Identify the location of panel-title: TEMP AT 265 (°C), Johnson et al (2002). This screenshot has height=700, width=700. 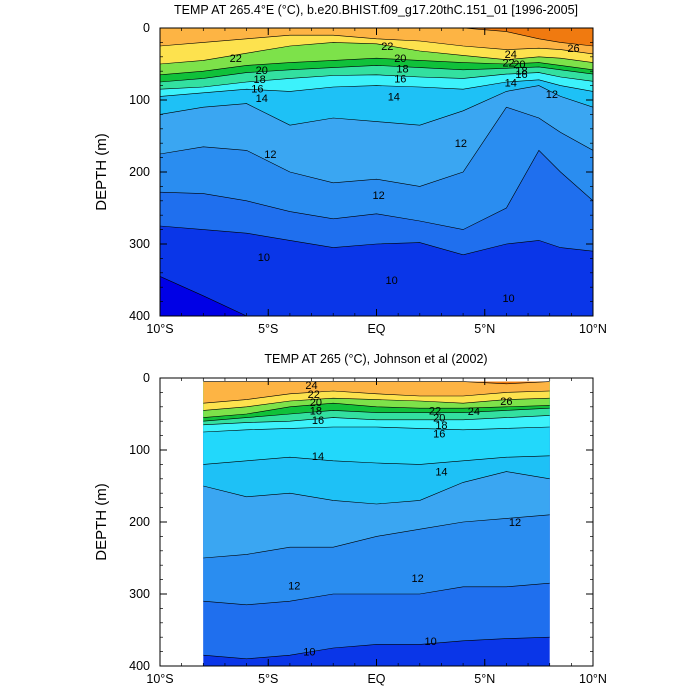
(375, 359).